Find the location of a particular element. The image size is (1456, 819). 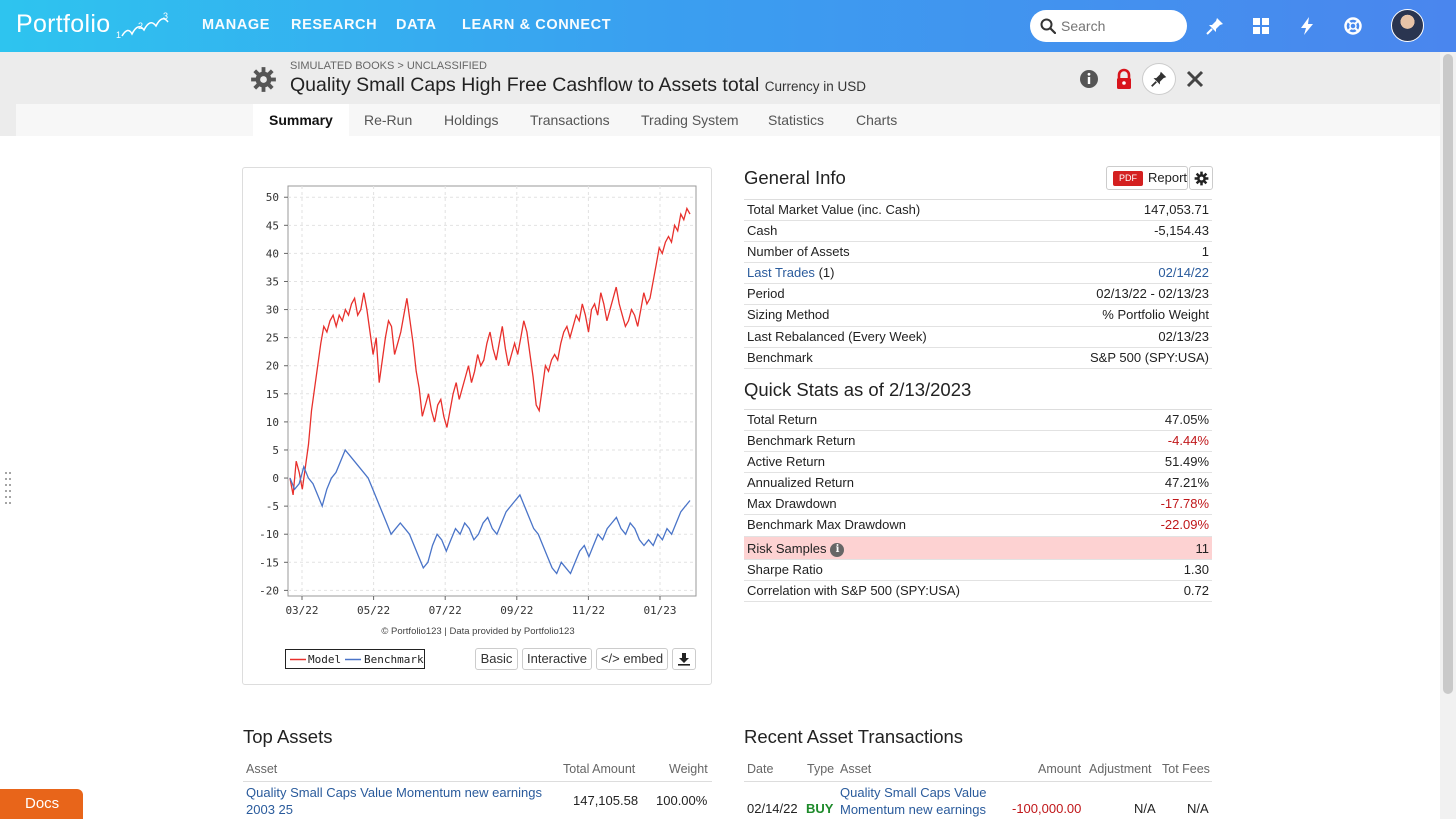

tab-holdings: Holdings is located at coordinates (471, 120).